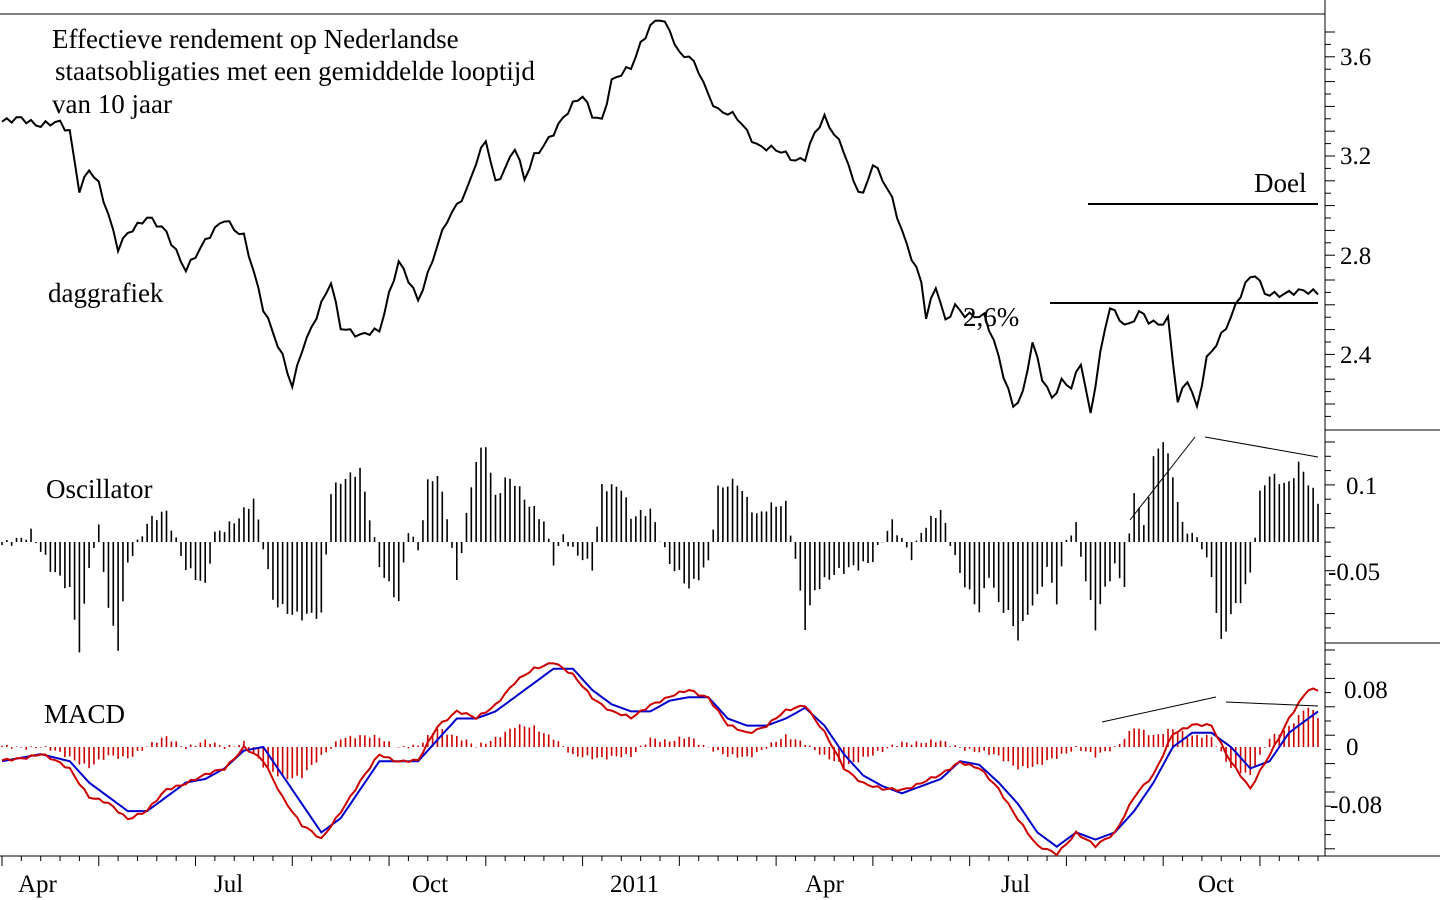  Describe the element at coordinates (660, 743) in the screenshot. I see `macd-histogram` at that location.